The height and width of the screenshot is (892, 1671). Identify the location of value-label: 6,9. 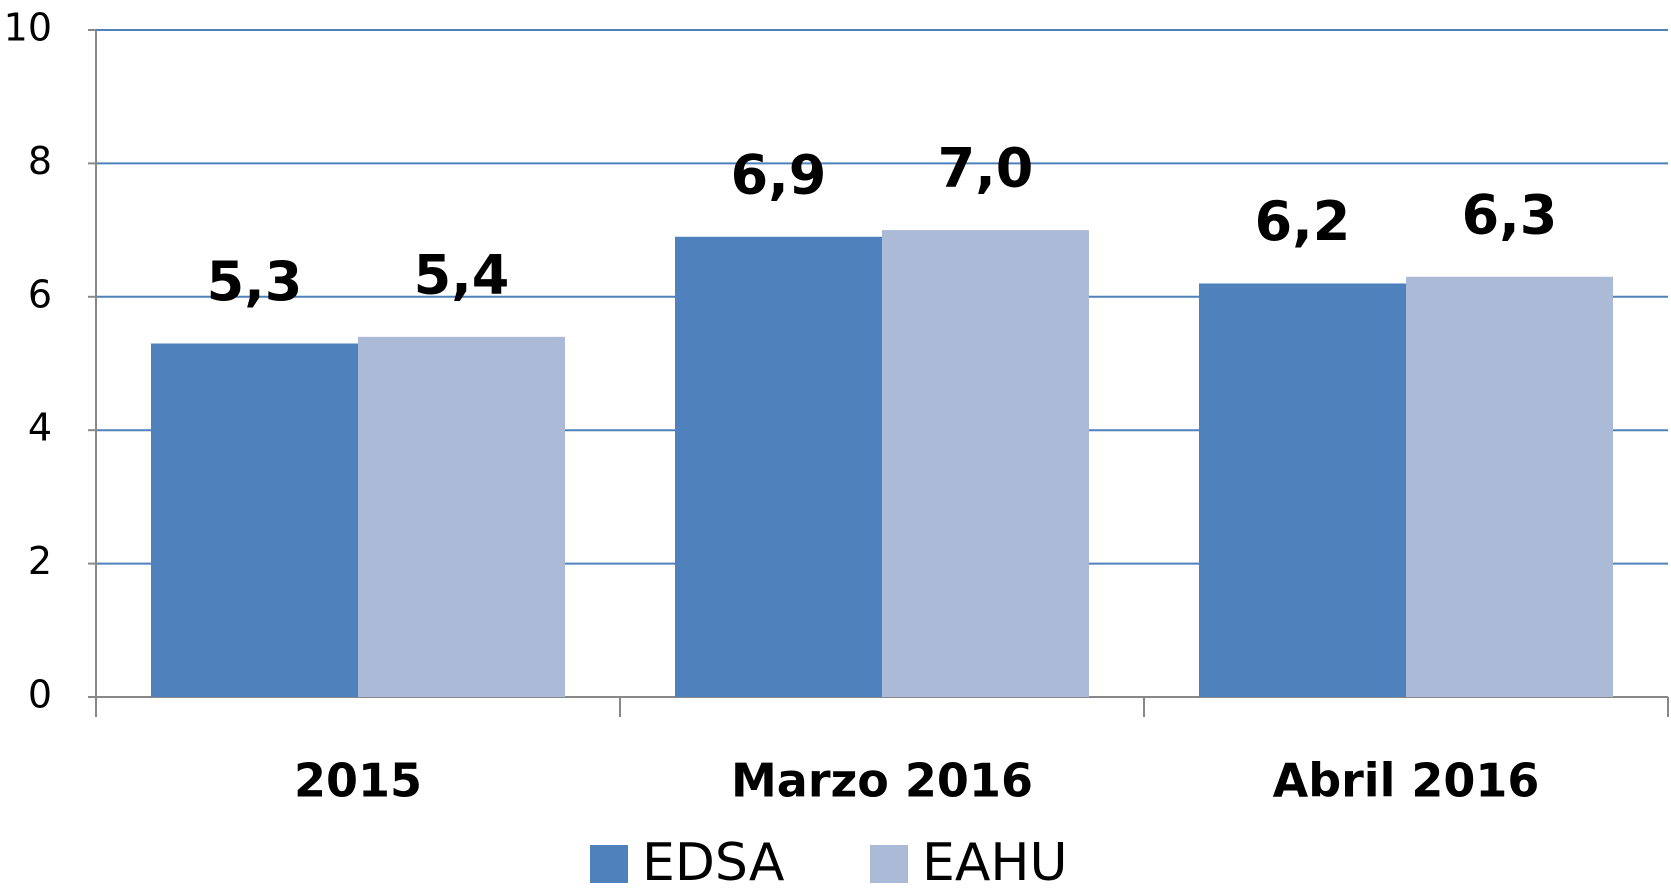
(779, 174).